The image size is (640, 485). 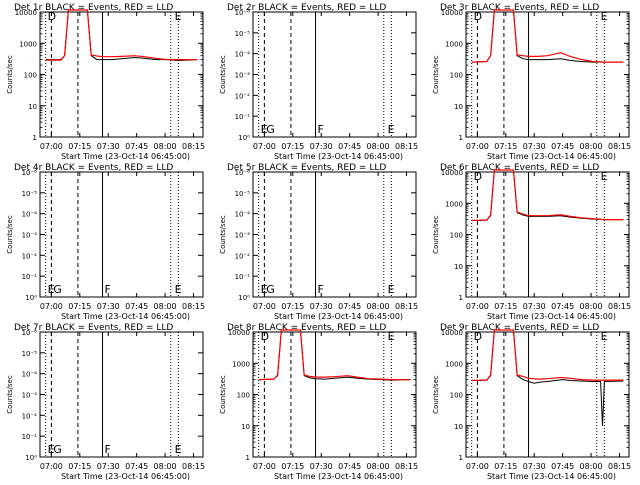 What do you see at coordinates (244, 298) in the screenshot?
I see `y-tick-label: 10⁰` at bounding box center [244, 298].